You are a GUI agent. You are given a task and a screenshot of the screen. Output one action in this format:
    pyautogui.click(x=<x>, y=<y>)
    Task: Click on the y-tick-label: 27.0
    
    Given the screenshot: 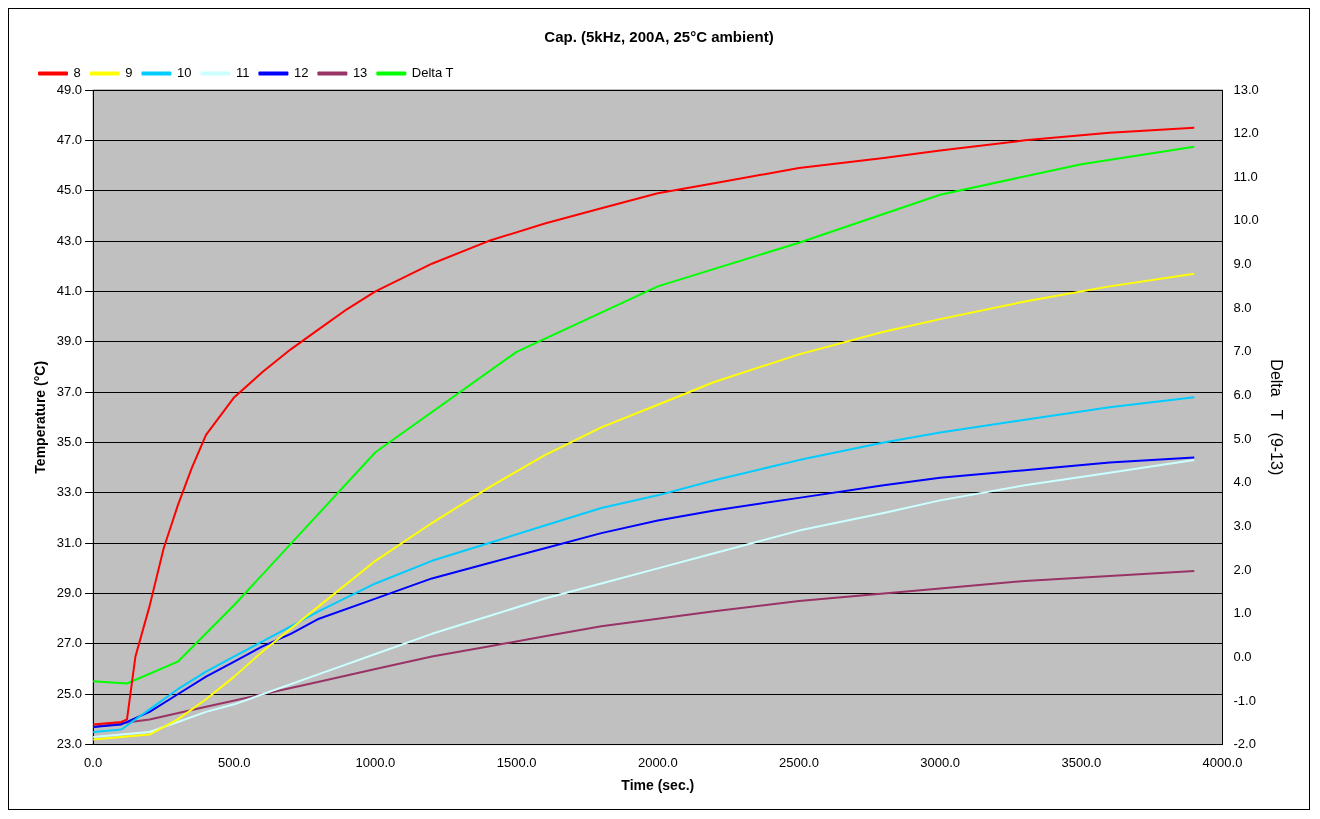 What is the action you would take?
    pyautogui.click(x=69, y=643)
    